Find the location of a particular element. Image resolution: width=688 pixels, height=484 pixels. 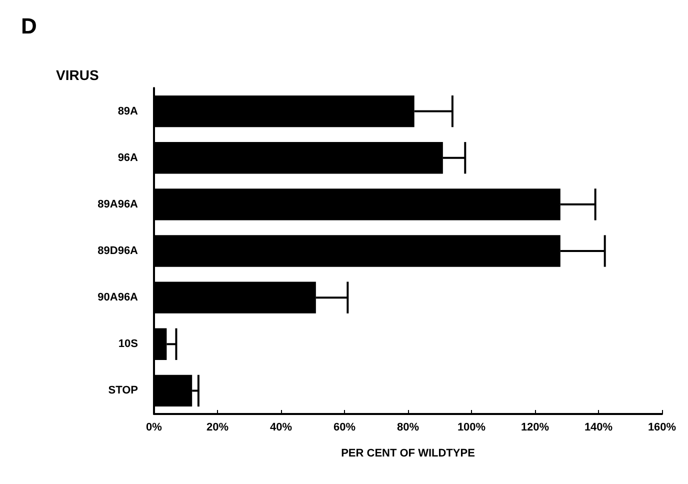

y-tick-label: 89A is located at coordinates (128, 111).